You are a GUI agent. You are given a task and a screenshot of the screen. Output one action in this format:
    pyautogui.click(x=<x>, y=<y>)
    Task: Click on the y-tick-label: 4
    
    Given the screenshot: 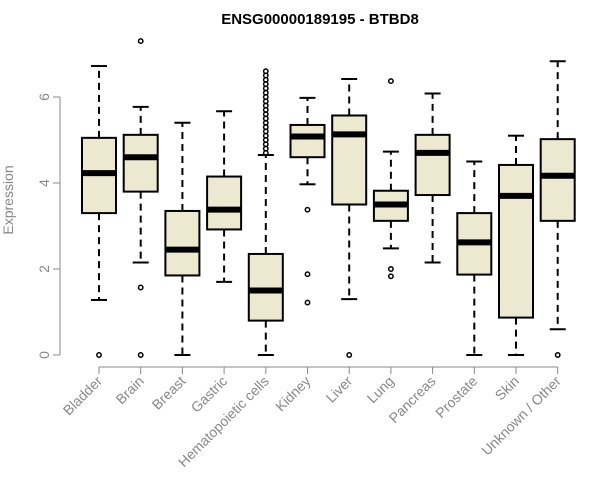 What is the action you would take?
    pyautogui.click(x=44, y=183)
    